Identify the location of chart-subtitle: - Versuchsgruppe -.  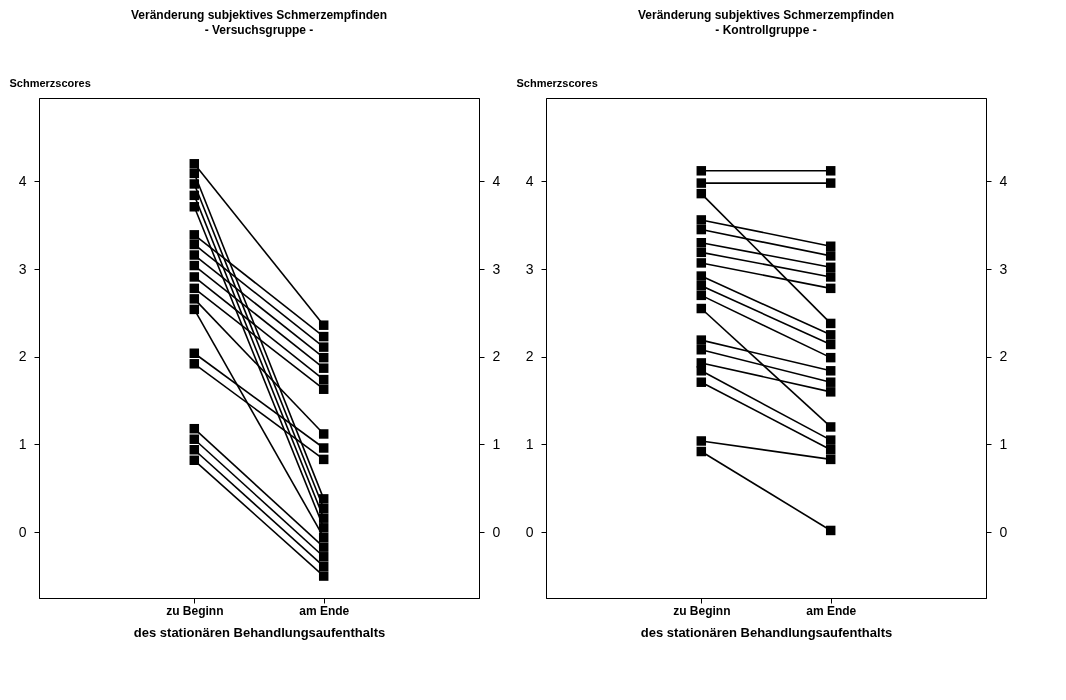
(259, 30).